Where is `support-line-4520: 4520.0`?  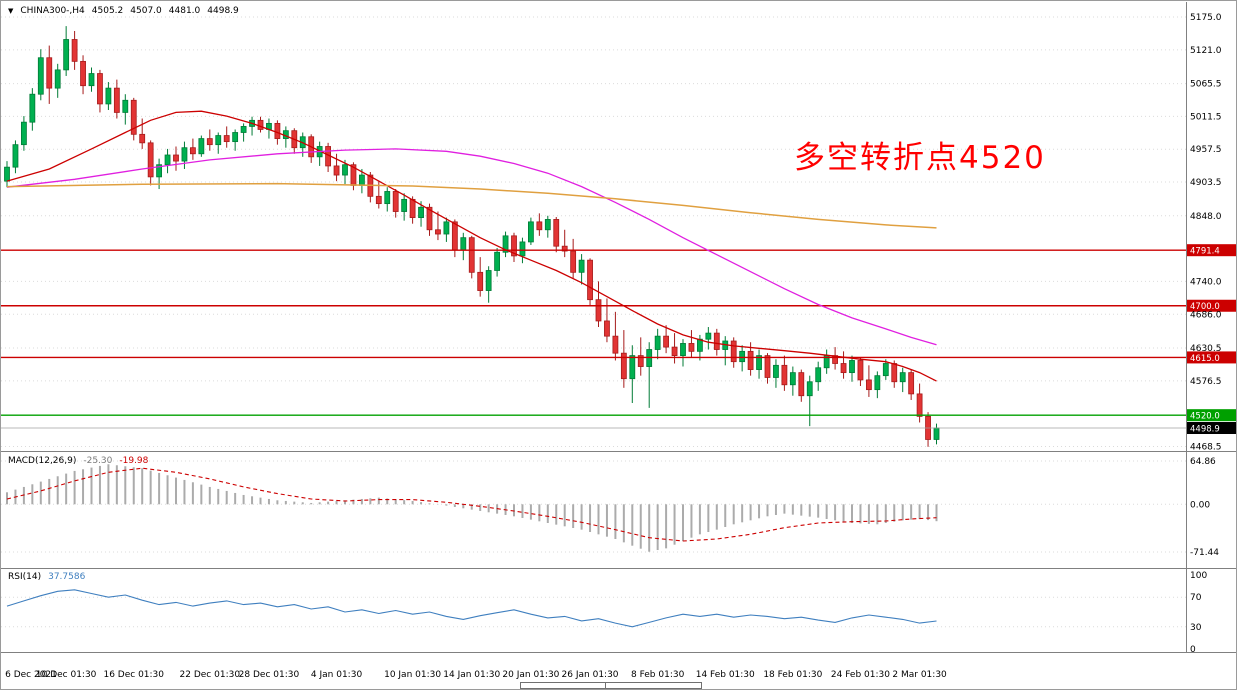 support-line-4520: 4520.0 is located at coordinates (618, 415).